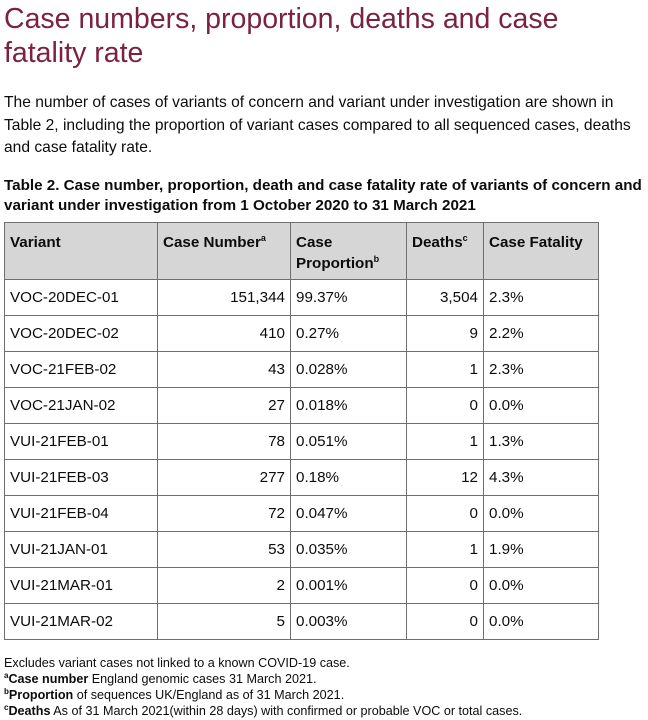  I want to click on header-variant: Variant, so click(81, 251).